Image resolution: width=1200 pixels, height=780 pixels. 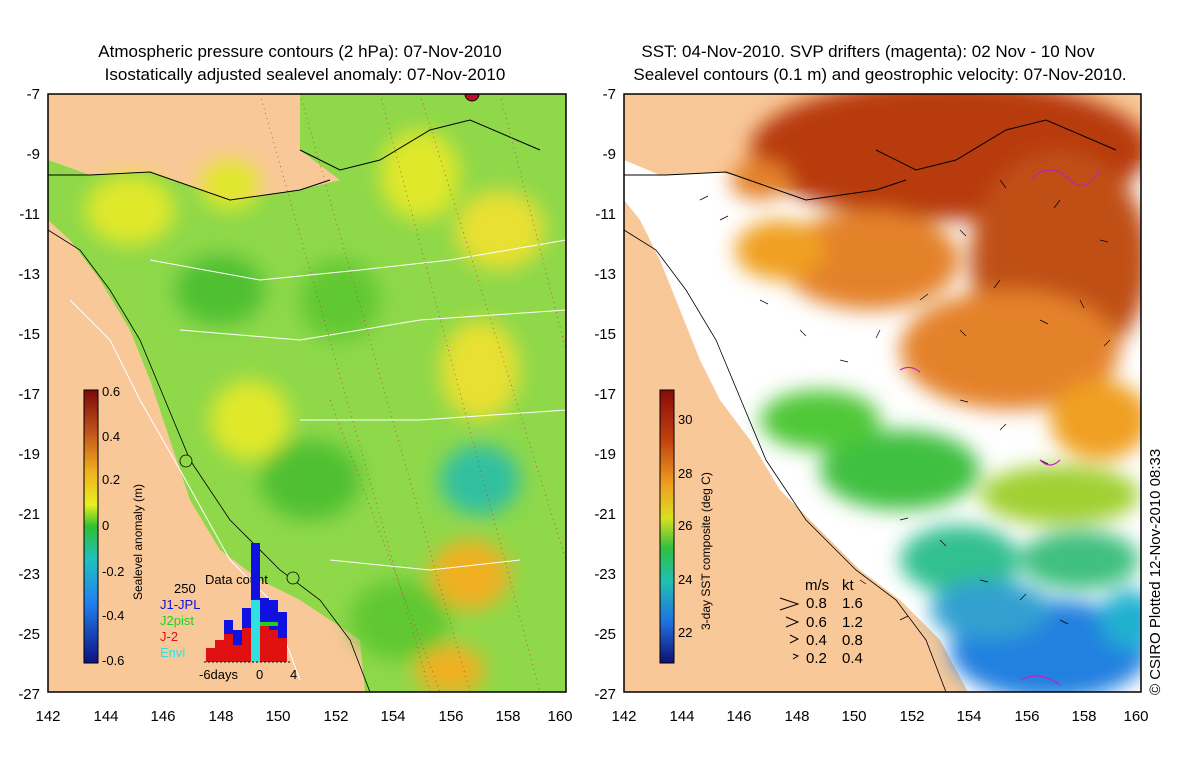 I want to click on right-colorbar-label: 3-day SST composite (deg C), so click(x=706, y=551).